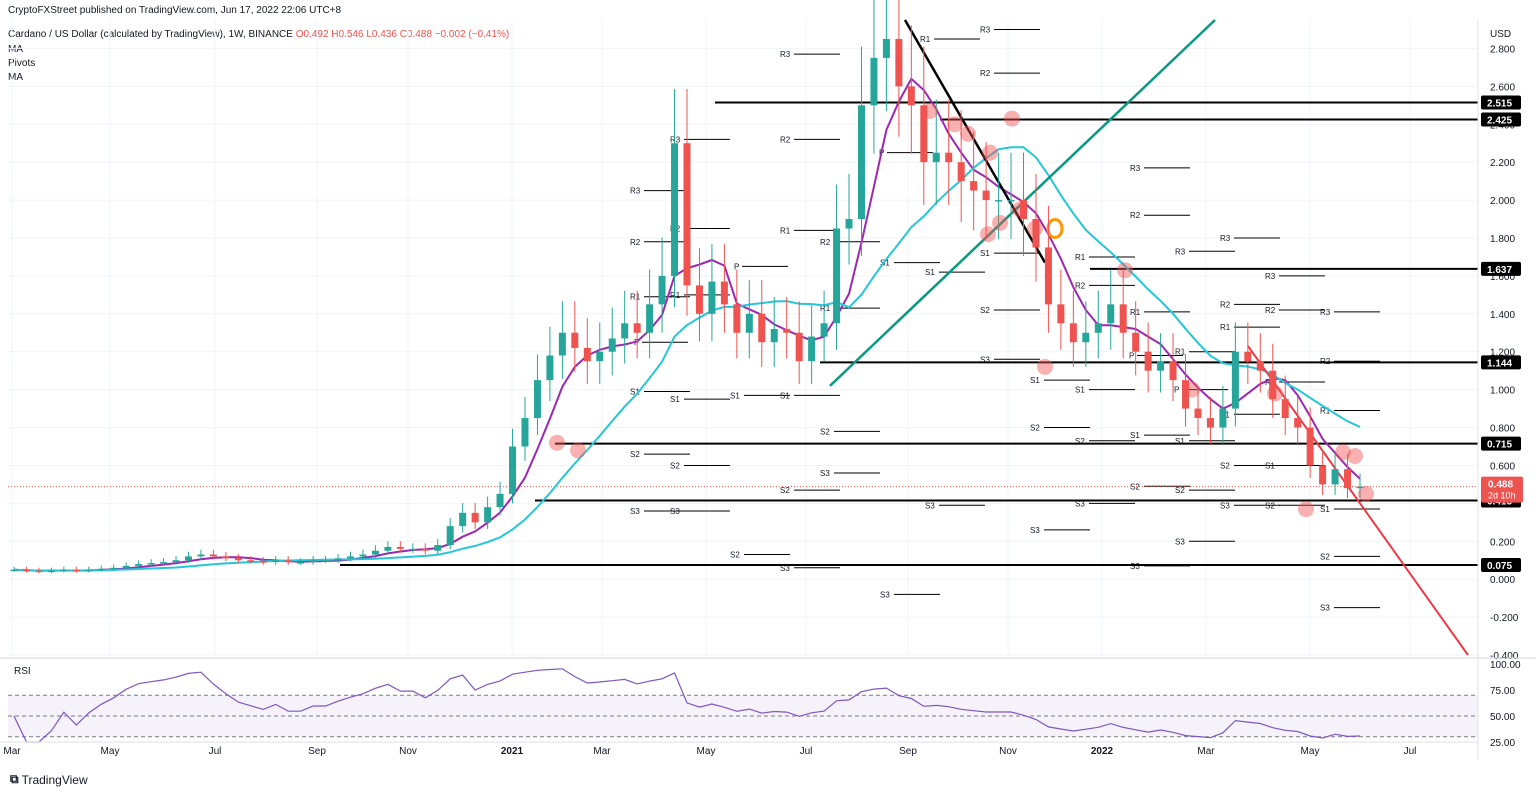 The width and height of the screenshot is (1536, 793). What do you see at coordinates (15, 77) in the screenshot?
I see `indicator-ma-slow: MA` at bounding box center [15, 77].